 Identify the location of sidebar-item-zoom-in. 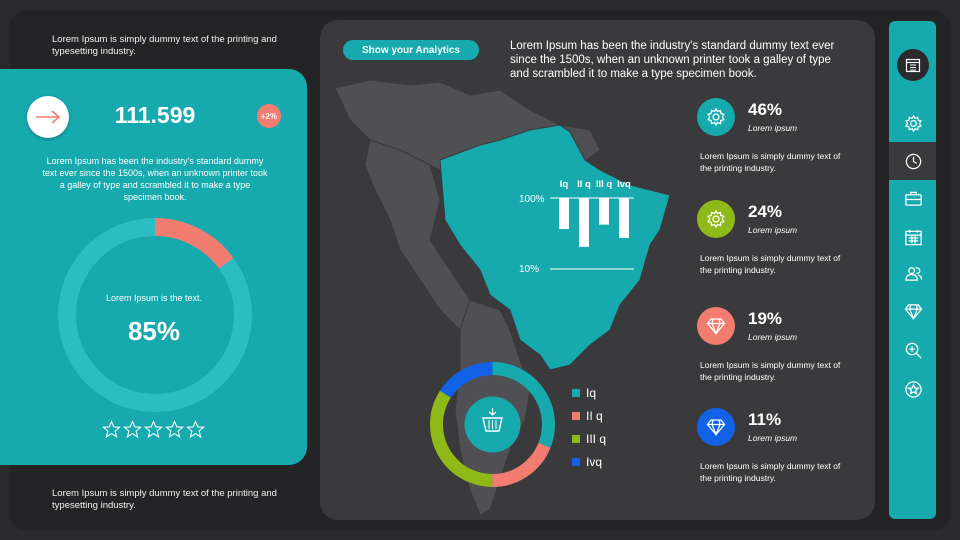
(913, 350).